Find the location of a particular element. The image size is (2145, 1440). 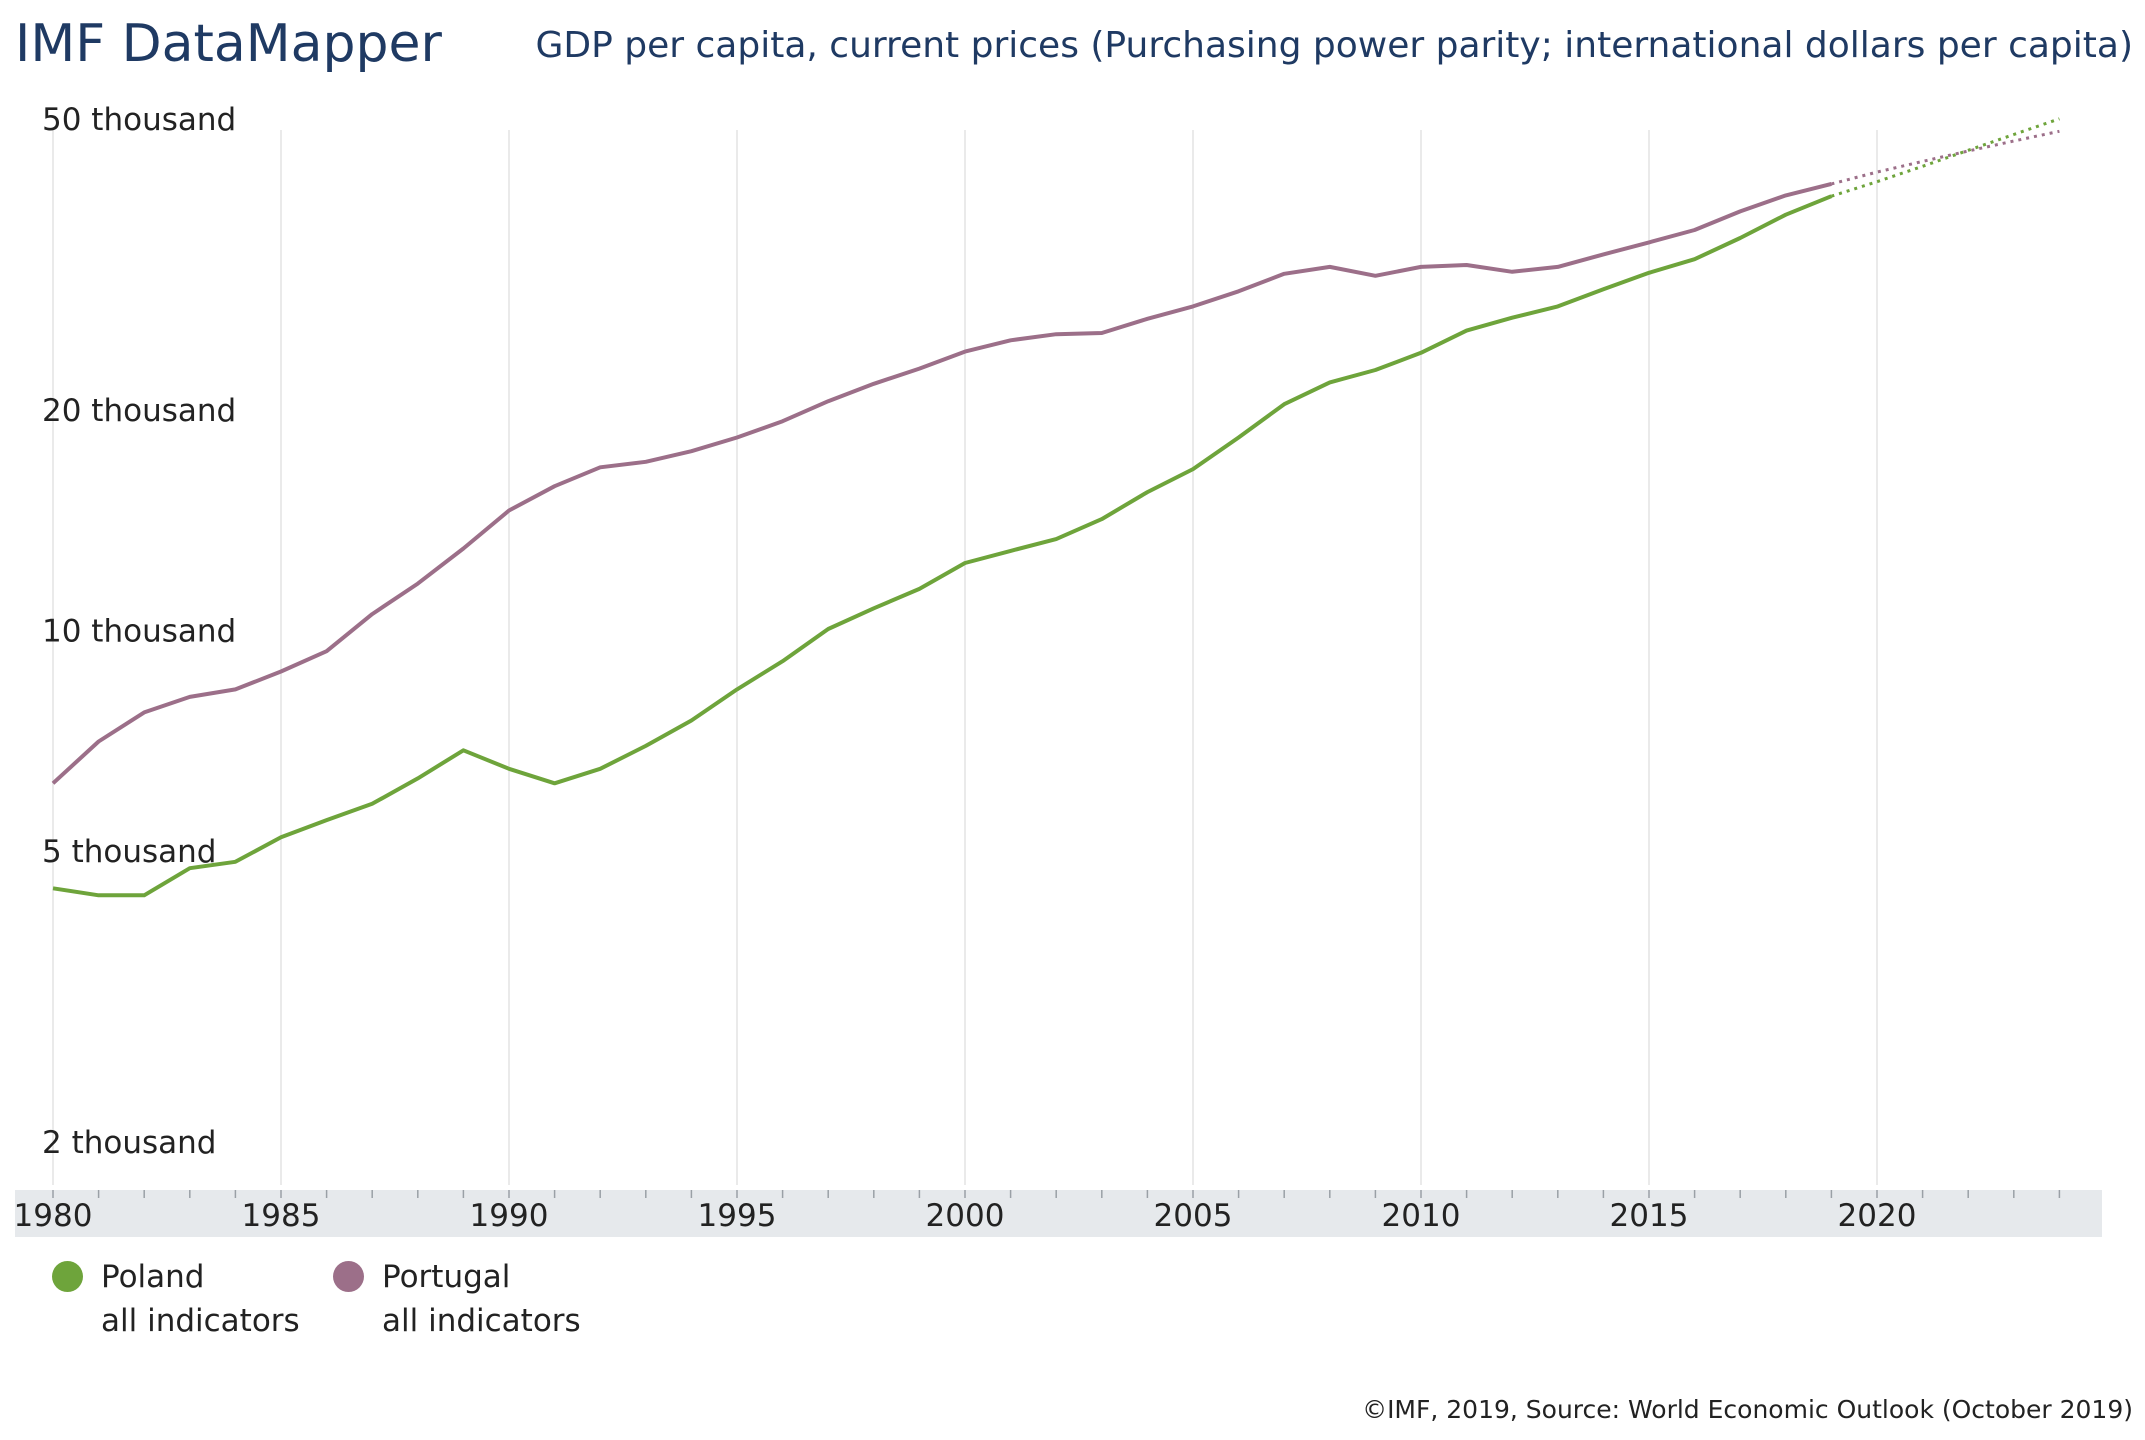

app-title: IMF DataMapper is located at coordinates (228, 44).